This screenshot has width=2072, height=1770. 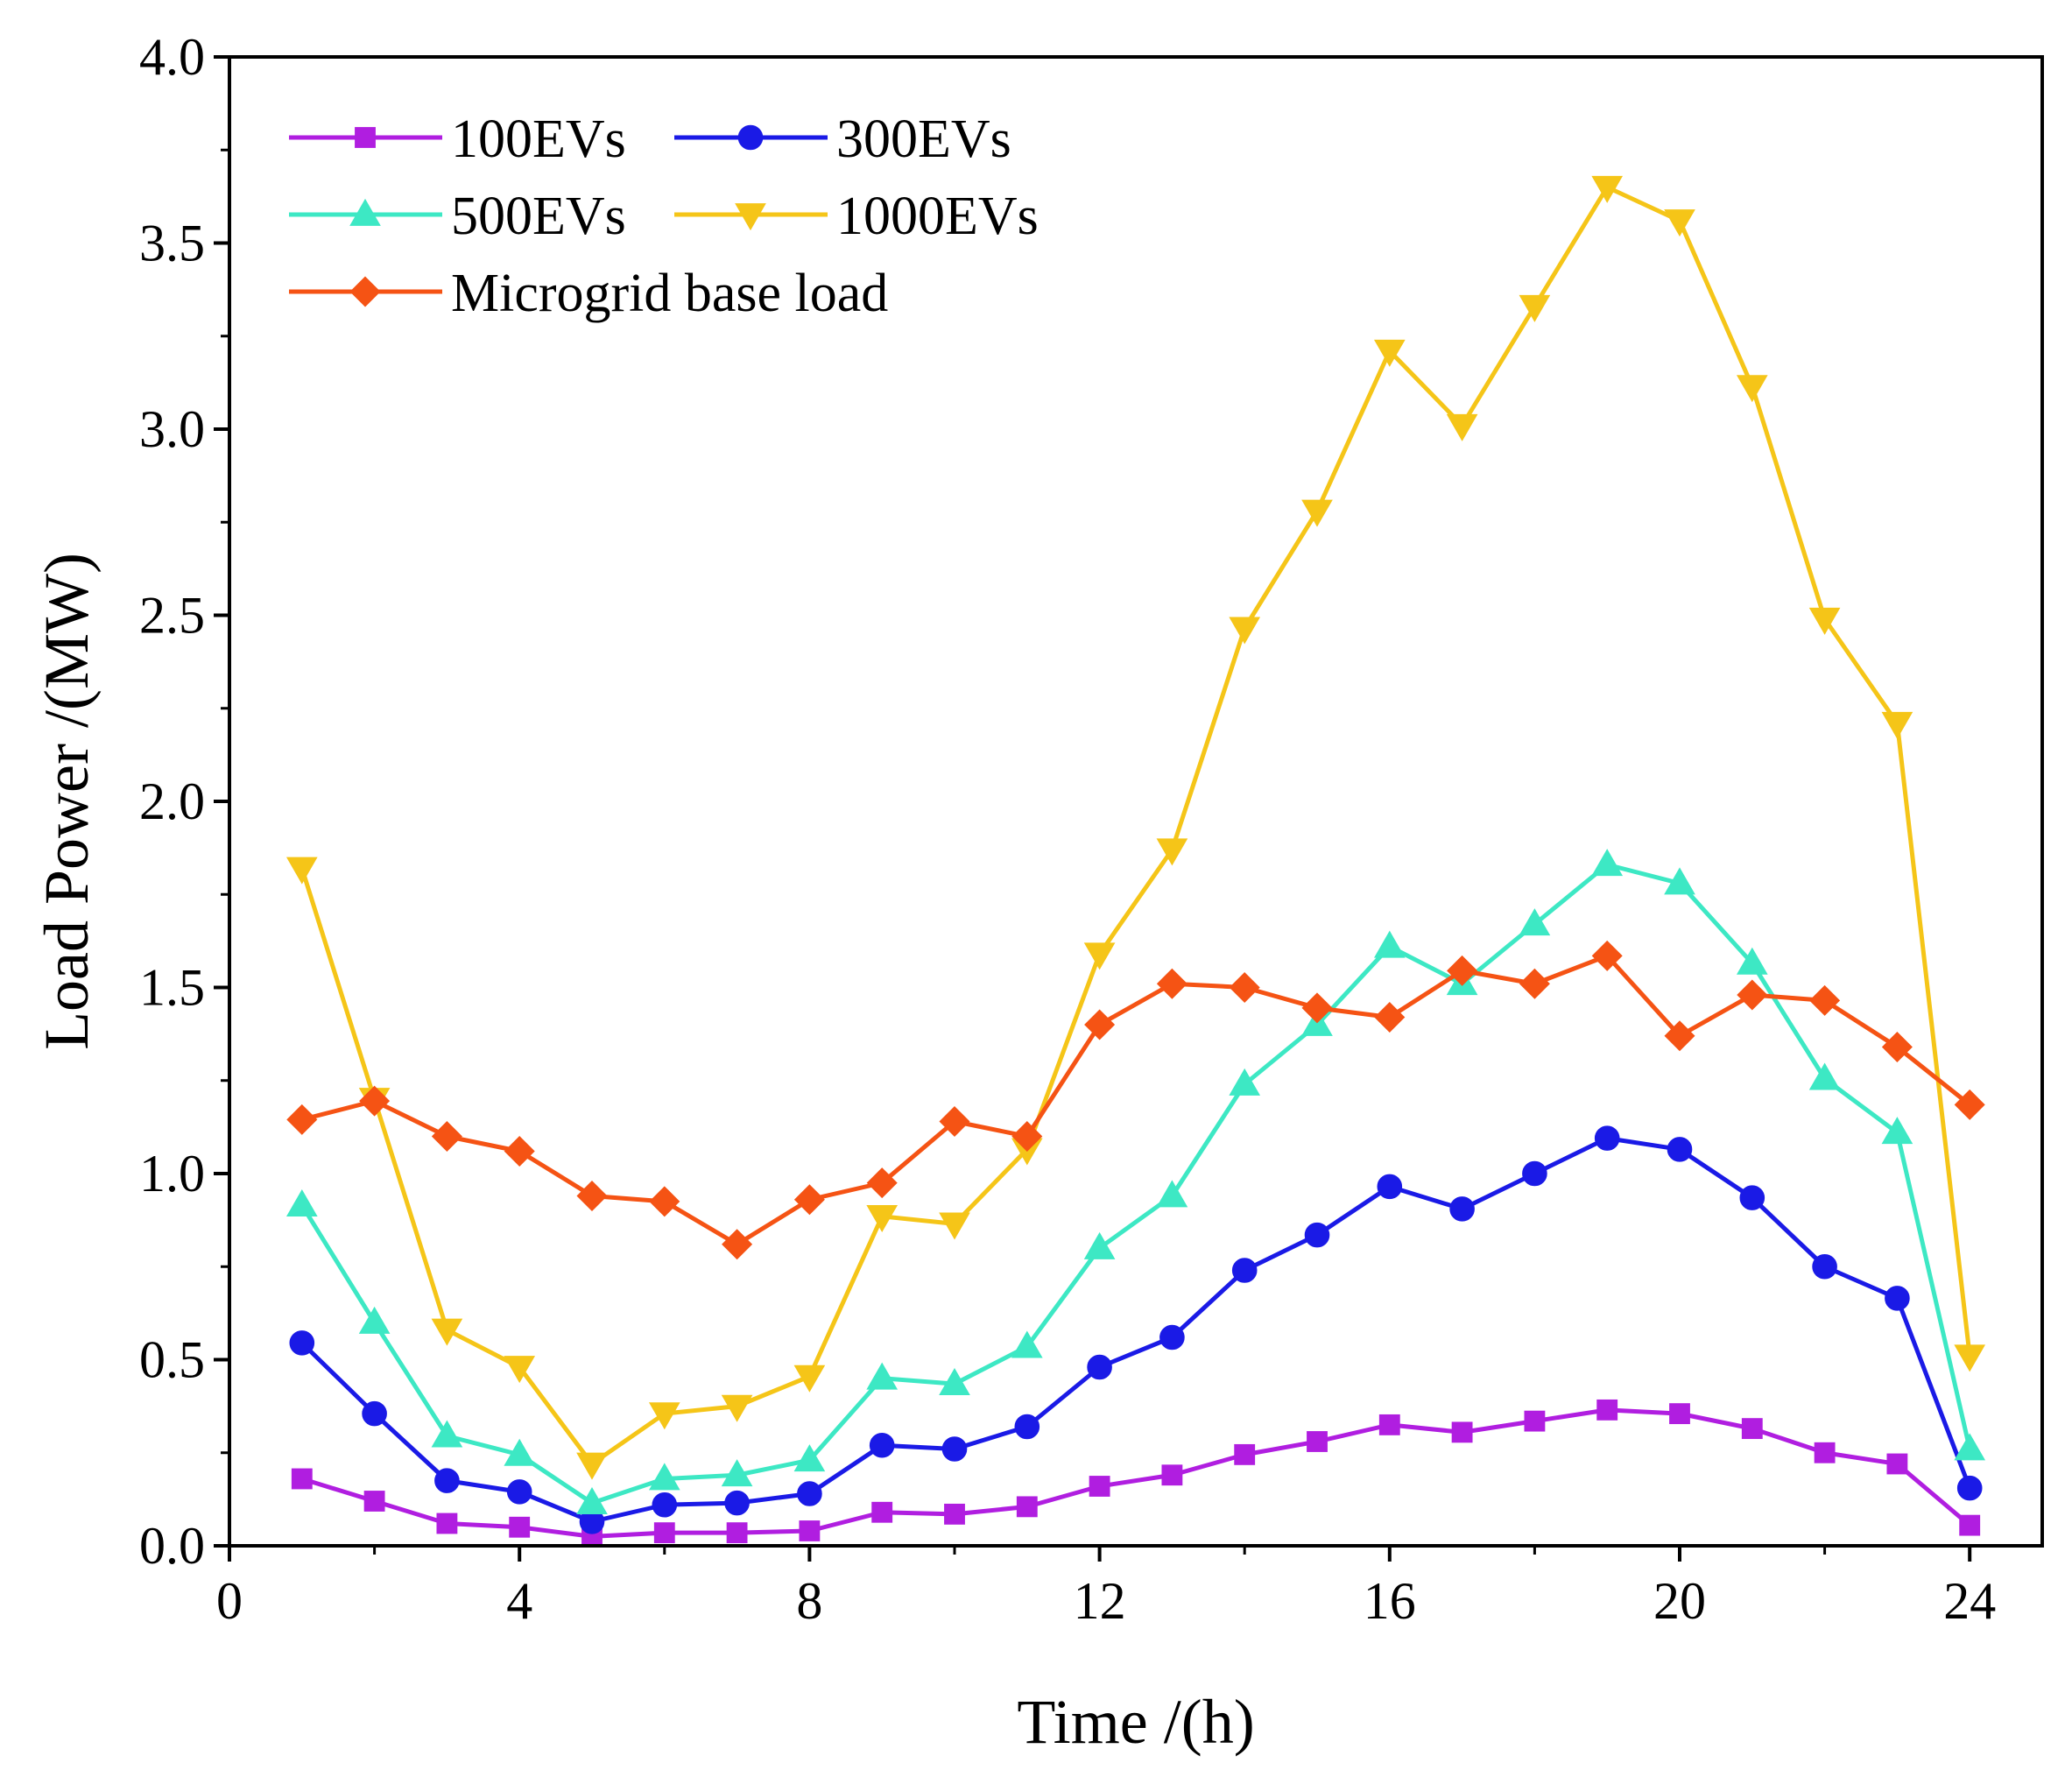 What do you see at coordinates (1100, 1601) in the screenshot?
I see `x-tick-label: 12` at bounding box center [1100, 1601].